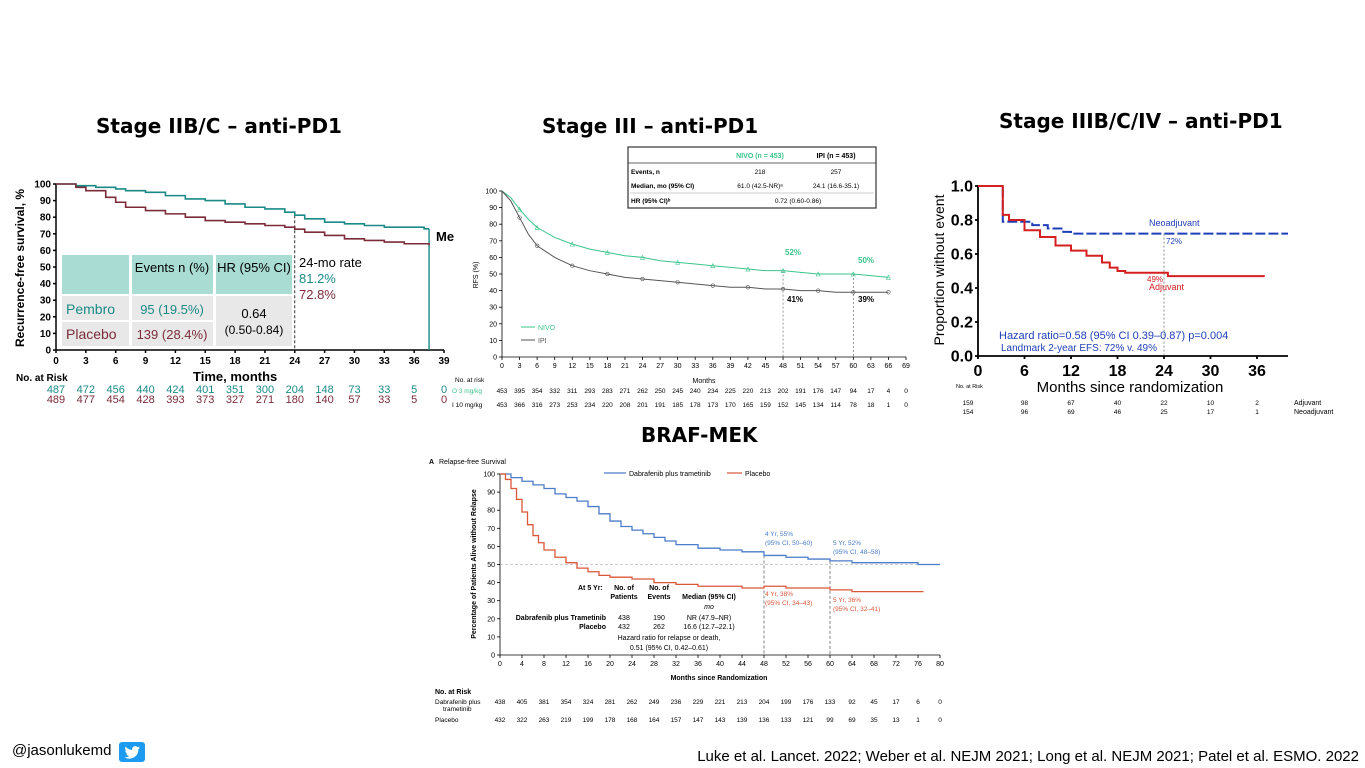 Image resolution: width=1365 pixels, height=768 pixels. I want to click on risk-count-placebo: 133, so click(786, 720).